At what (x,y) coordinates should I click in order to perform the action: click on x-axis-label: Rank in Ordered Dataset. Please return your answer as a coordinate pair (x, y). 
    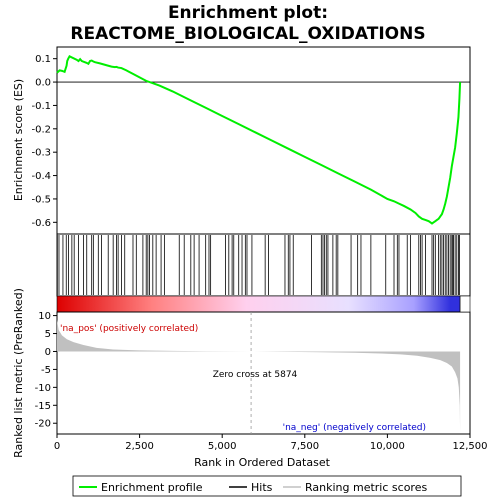
    Looking at the image, I should click on (262, 462).